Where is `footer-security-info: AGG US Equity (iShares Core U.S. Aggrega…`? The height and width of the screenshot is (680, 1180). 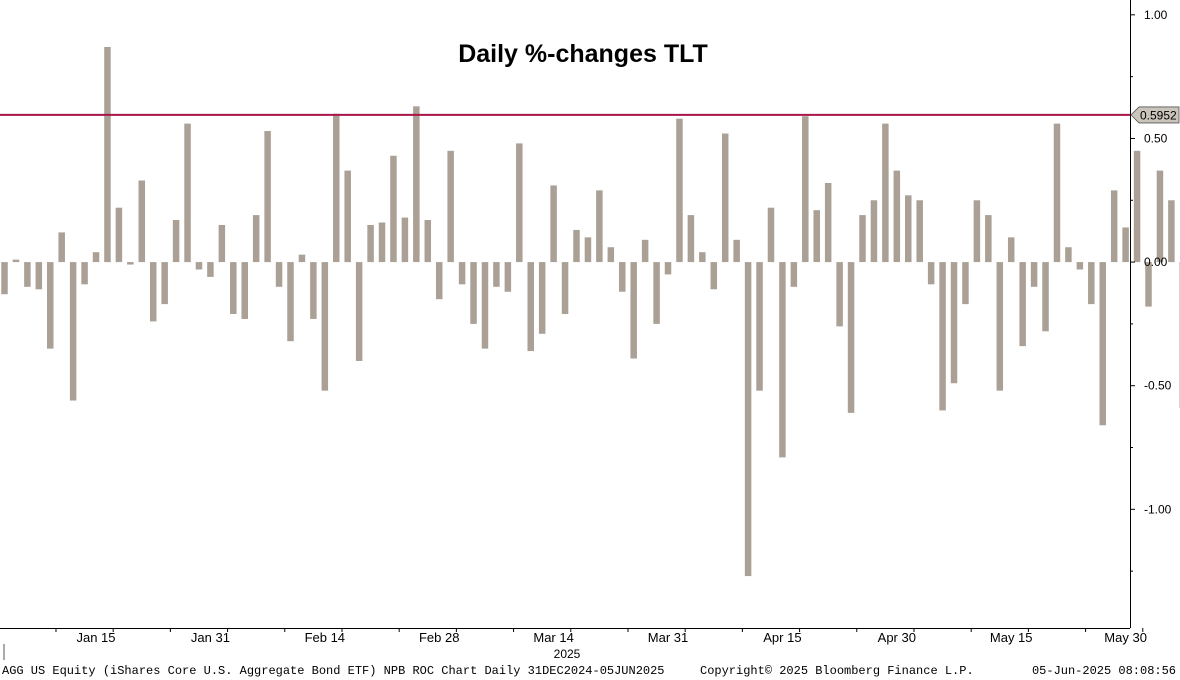
footer-security-info: AGG US Equity (iShares Core U.S. Aggrega… is located at coordinates (333, 671).